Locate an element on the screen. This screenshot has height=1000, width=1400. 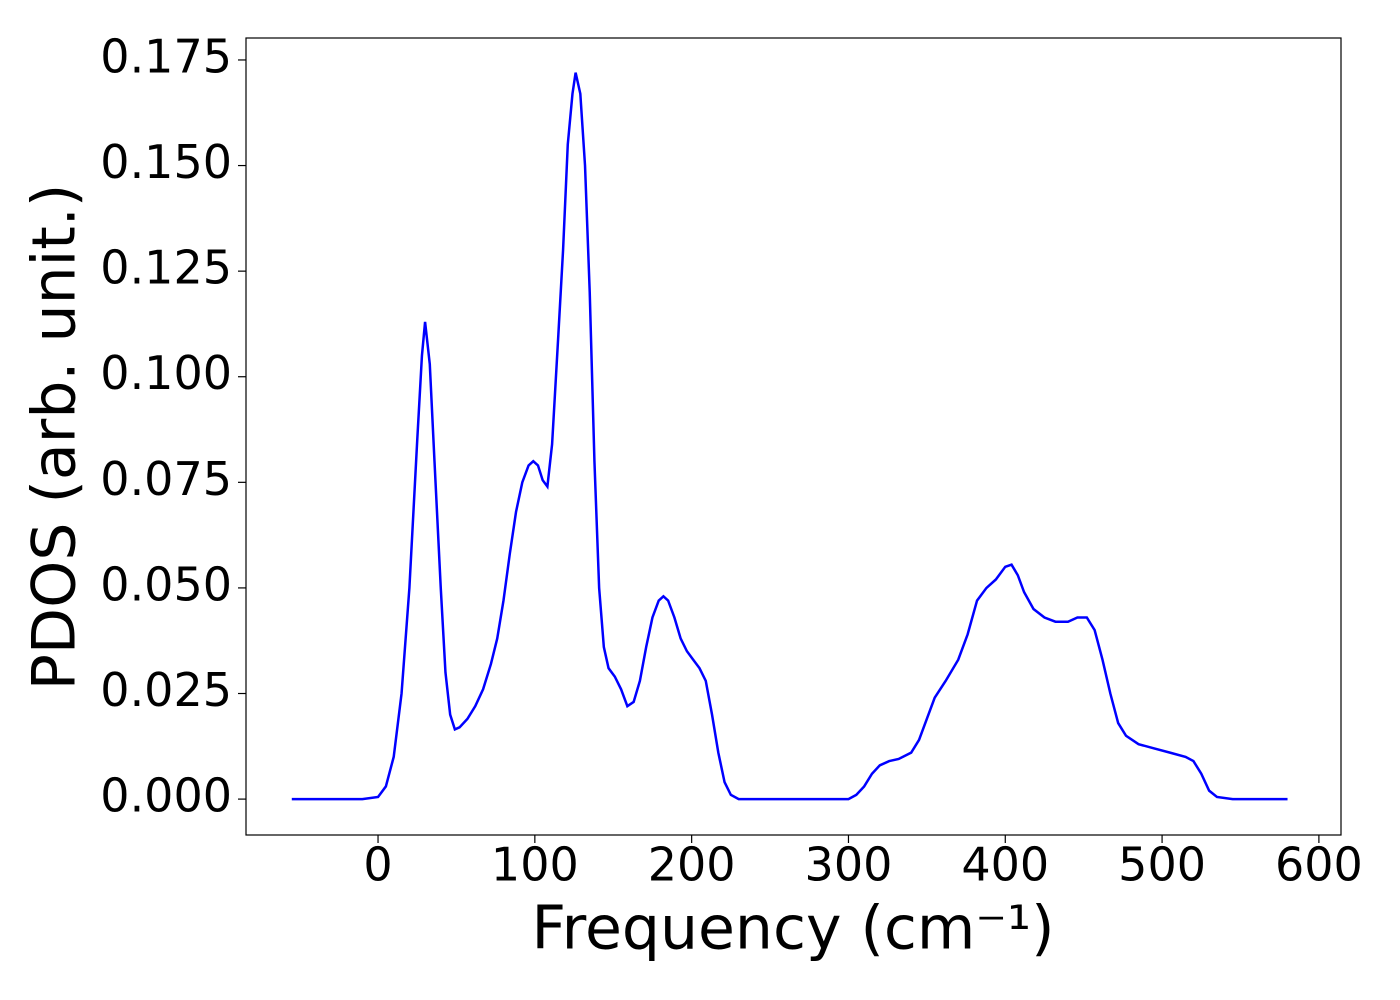
x-tick-label: 100 is located at coordinates (535, 865).